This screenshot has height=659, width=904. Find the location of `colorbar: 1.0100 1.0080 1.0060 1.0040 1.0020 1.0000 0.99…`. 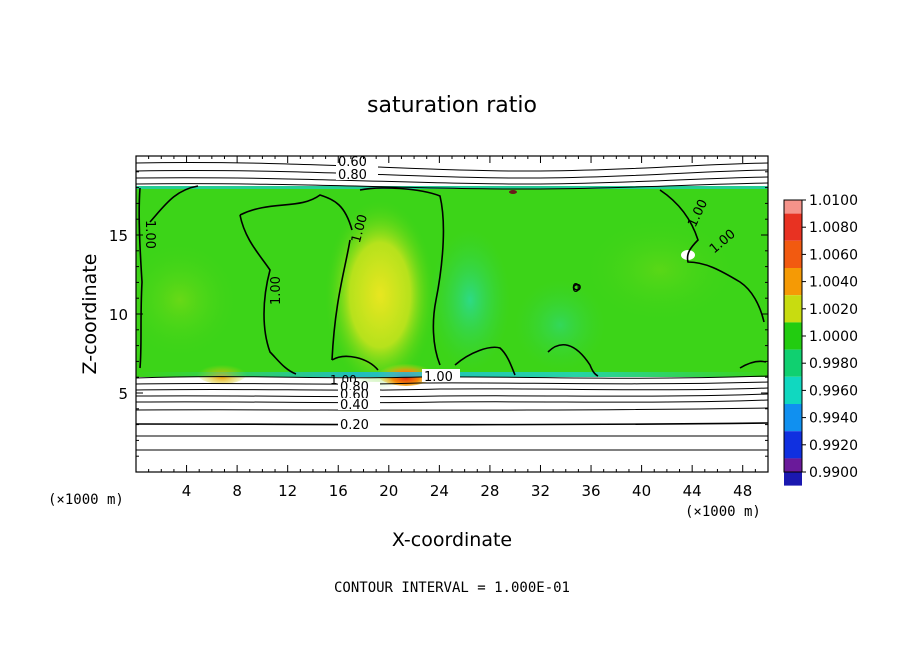

colorbar: 1.0100 1.0080 1.0060 1.0040 1.0020 1.0000 0.99… is located at coordinates (820, 339).